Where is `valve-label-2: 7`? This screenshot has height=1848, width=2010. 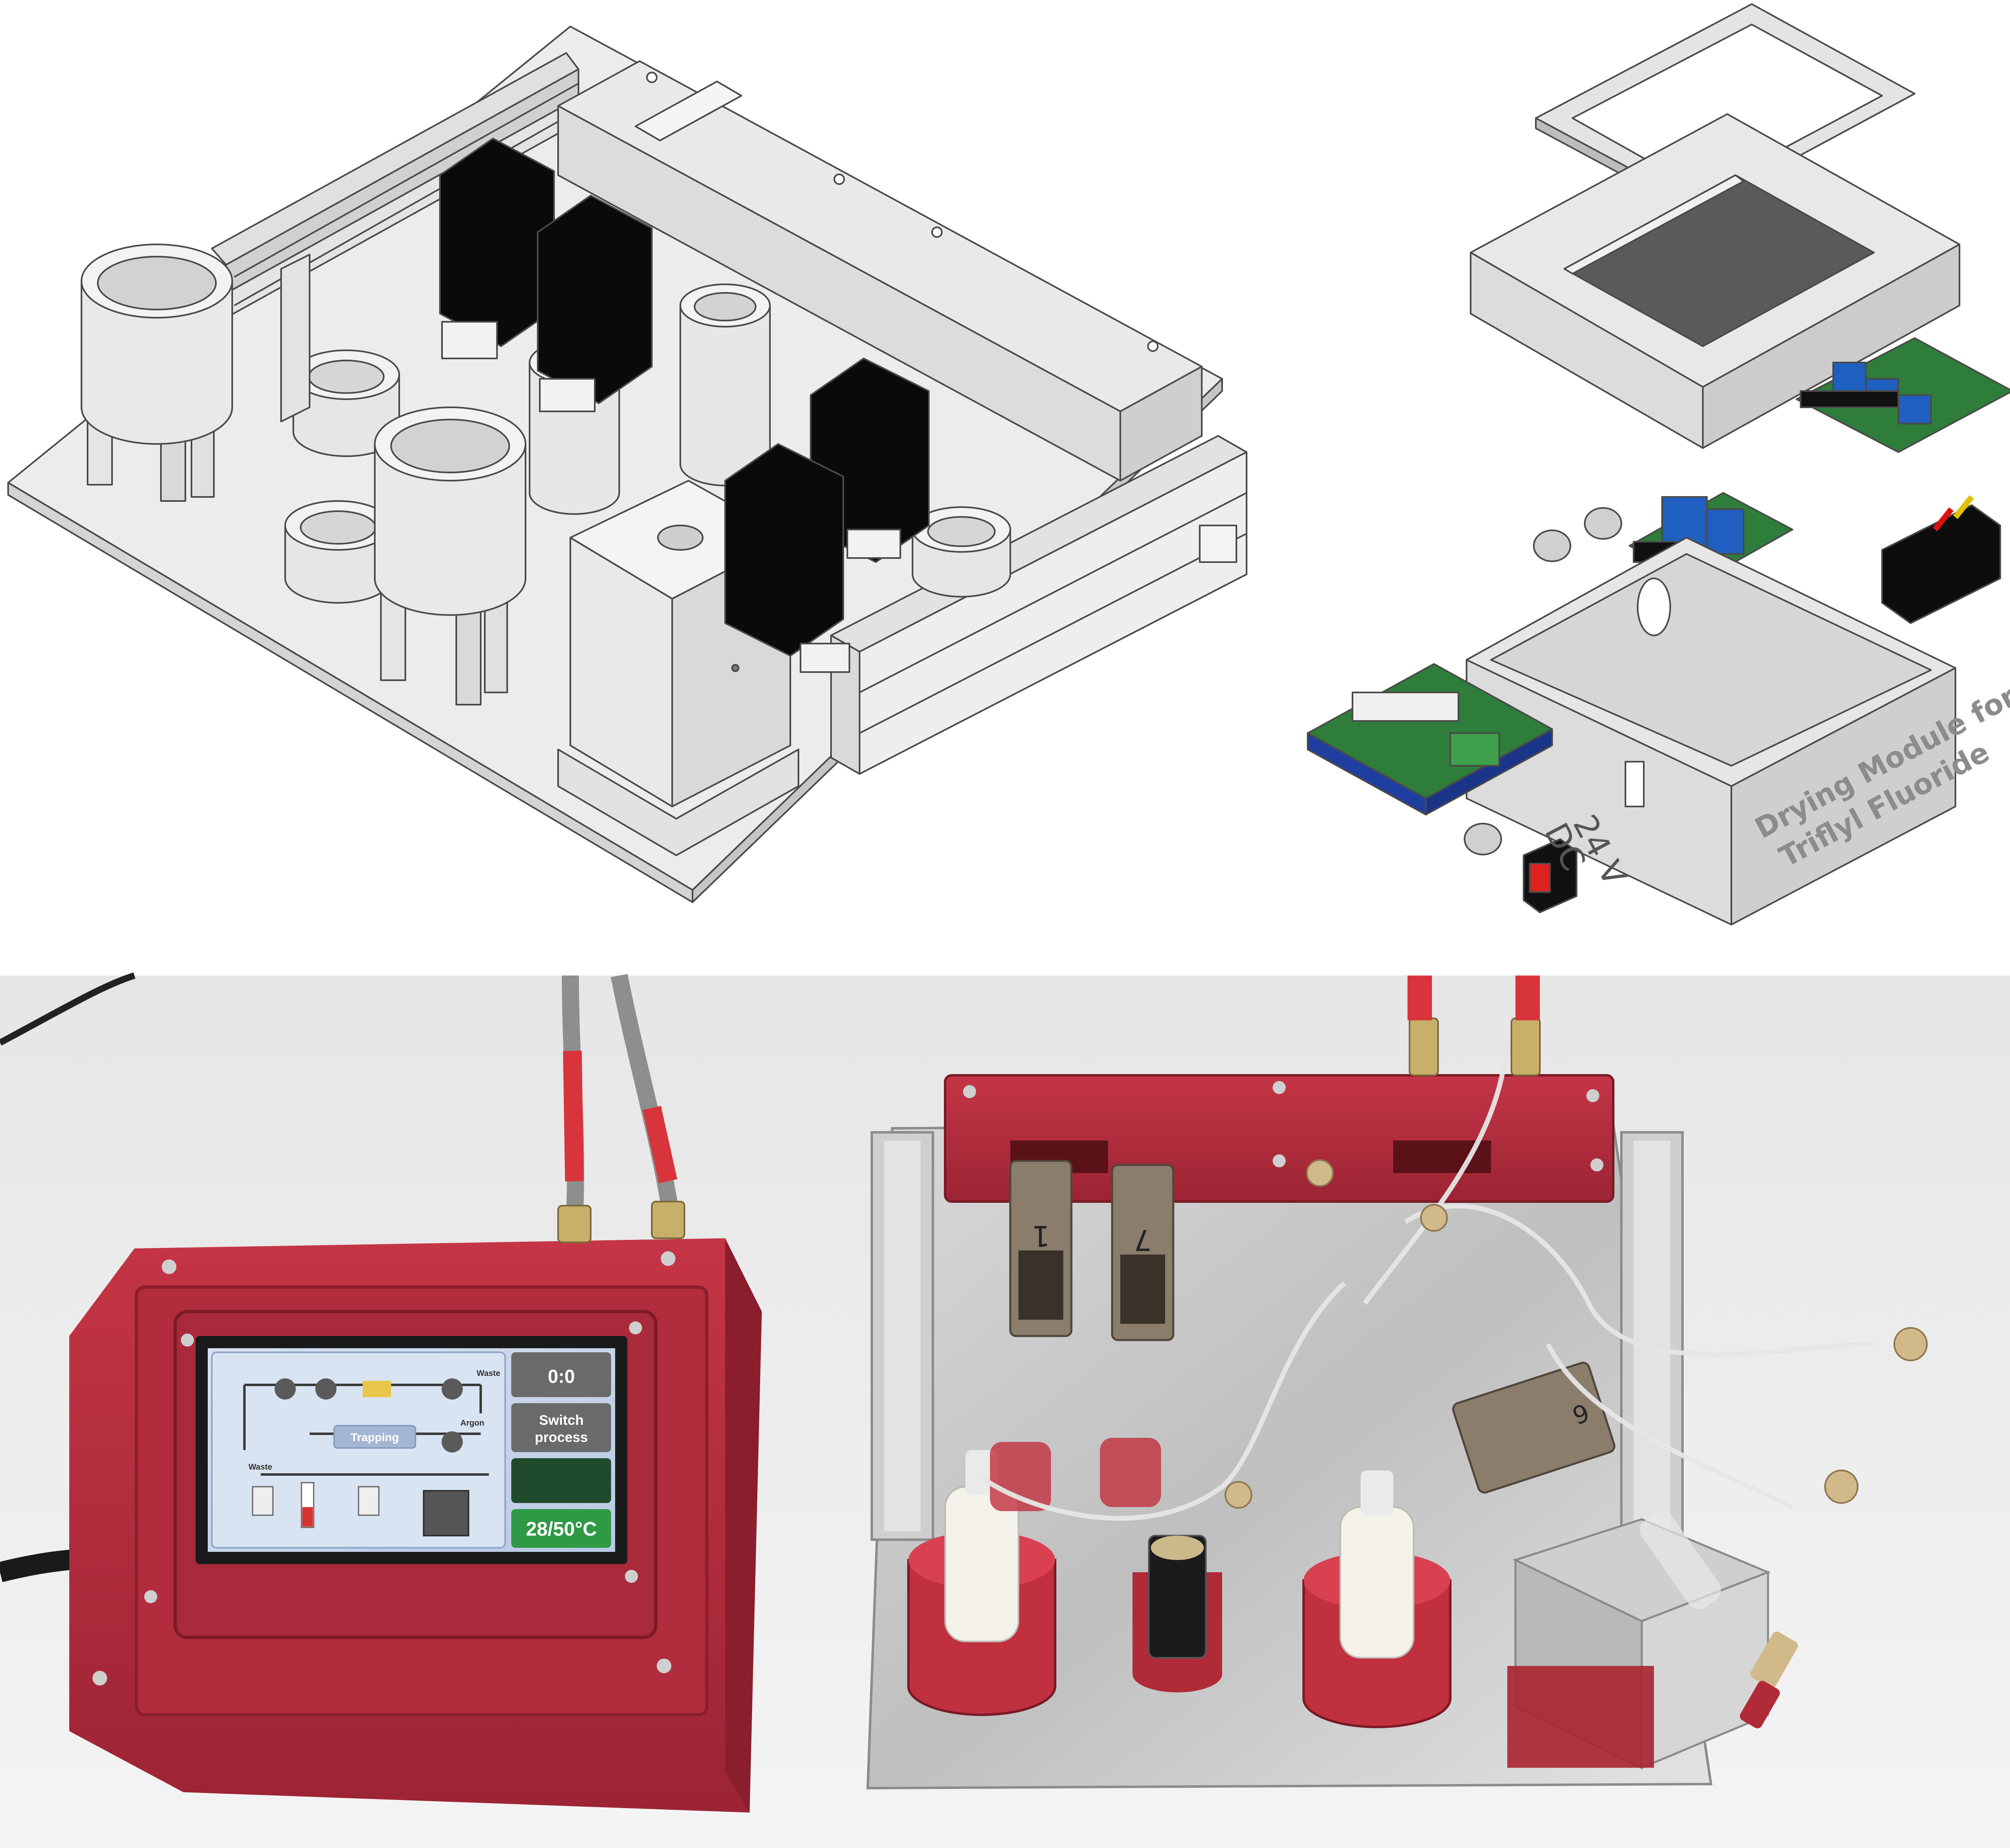 valve-label-2: 7 is located at coordinates (1143, 1240).